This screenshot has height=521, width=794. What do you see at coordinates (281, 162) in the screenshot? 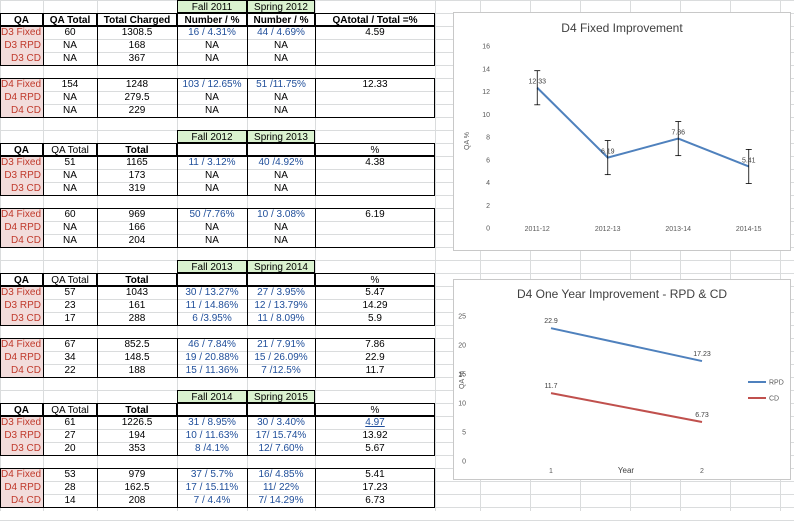
I see `data-cell: 40 /4.92%` at bounding box center [281, 162].